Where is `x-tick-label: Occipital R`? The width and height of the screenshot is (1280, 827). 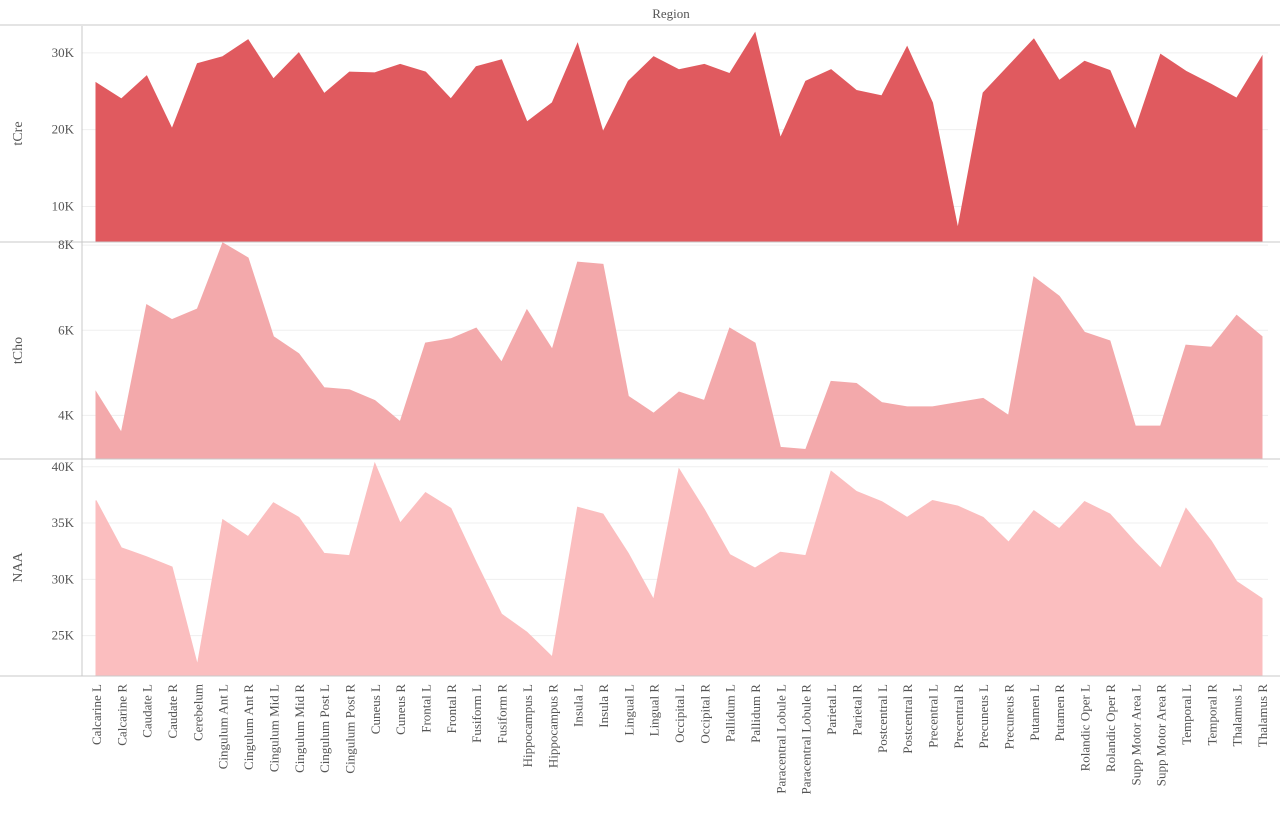 x-tick-label: Occipital R is located at coordinates (704, 714).